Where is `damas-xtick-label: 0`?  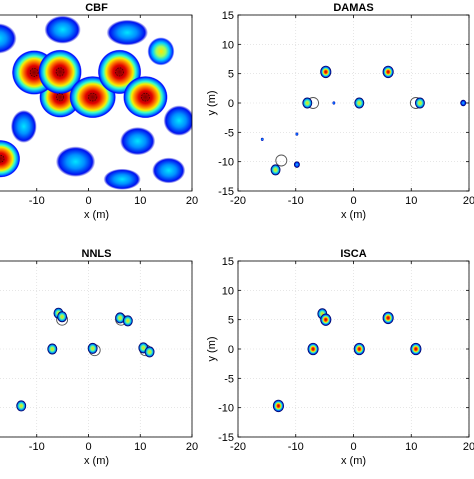
damas-xtick-label: 0 is located at coordinates (353, 201).